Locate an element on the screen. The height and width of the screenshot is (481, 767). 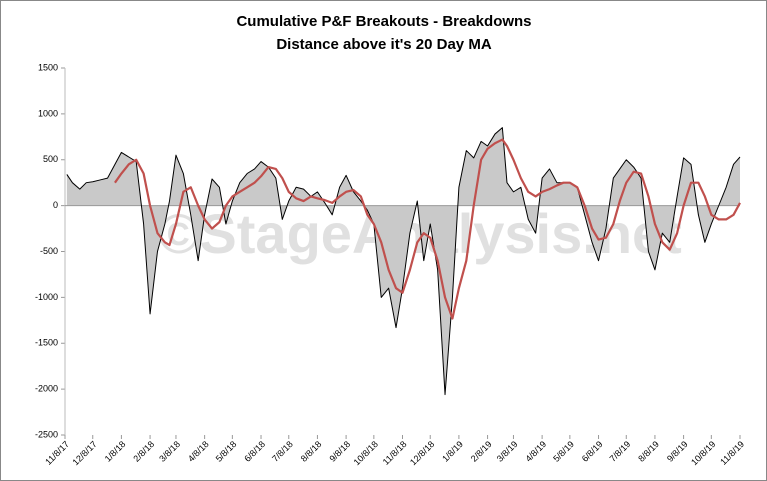
y-tick-label: -500 is located at coordinates (49, 251).